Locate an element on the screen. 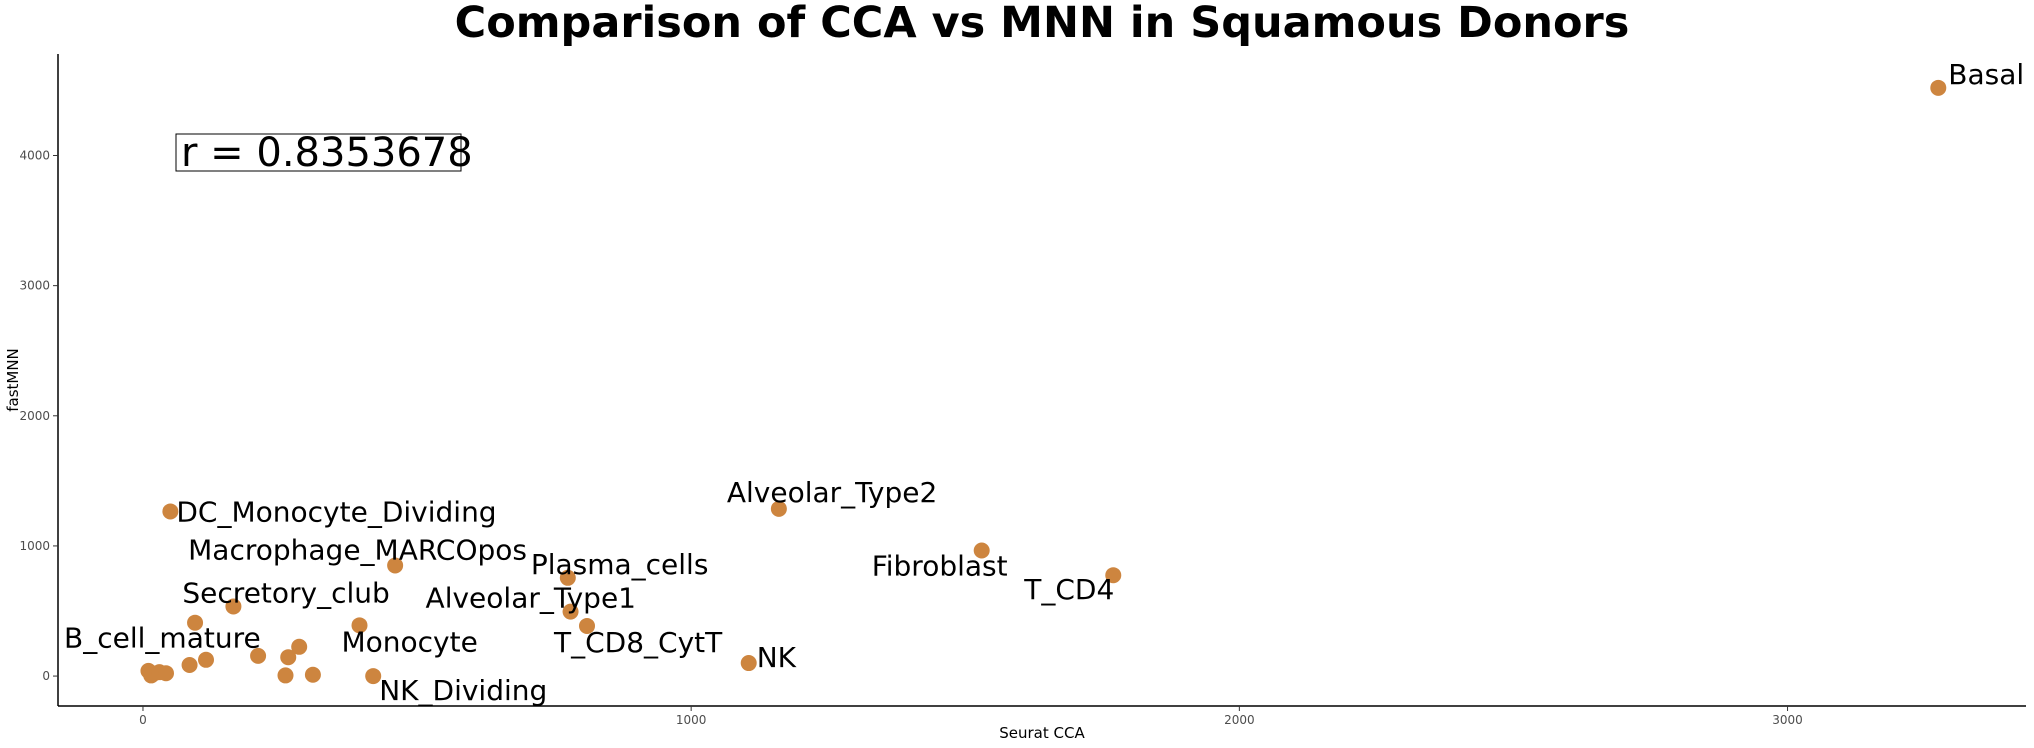  y-tick-label: 1000 is located at coordinates (34, 546).